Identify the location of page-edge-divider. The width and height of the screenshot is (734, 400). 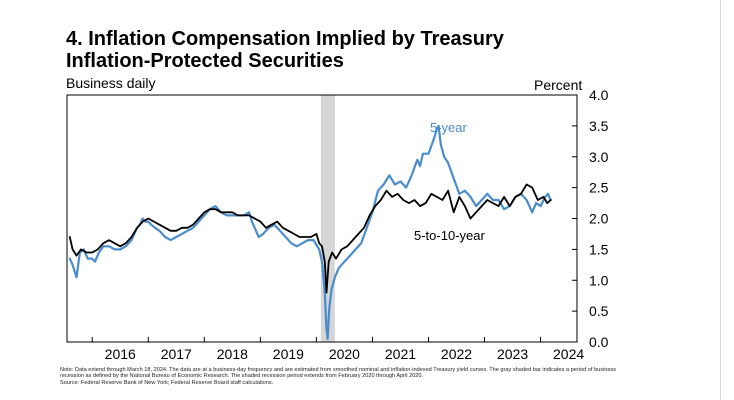
(720, 200).